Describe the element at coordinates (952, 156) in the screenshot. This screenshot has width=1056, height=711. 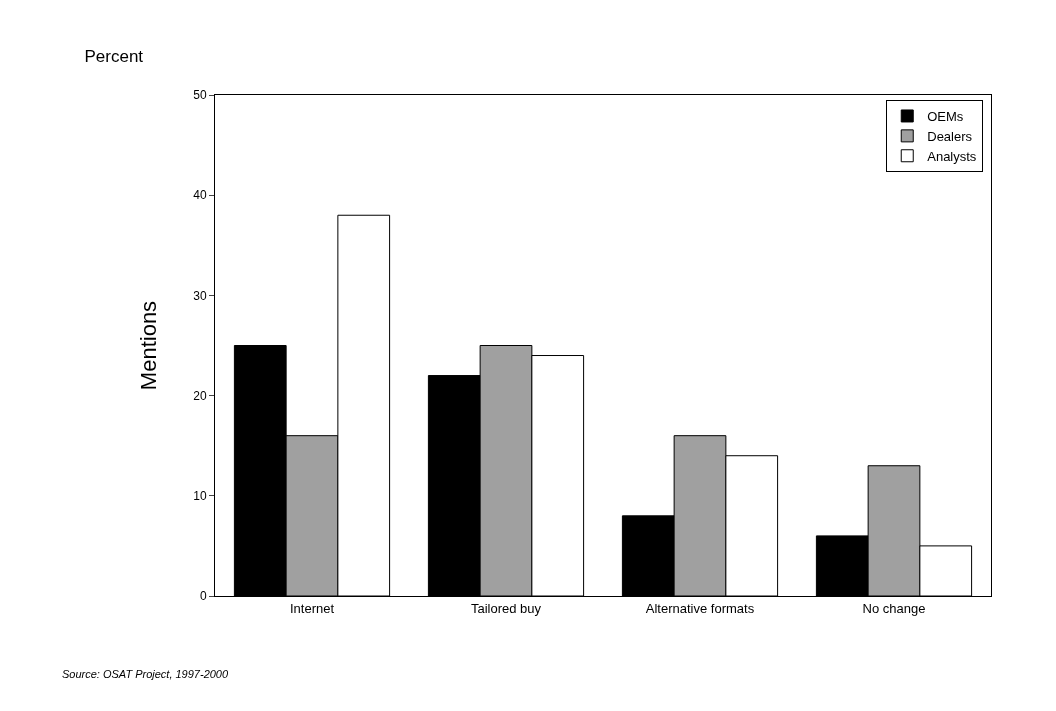
I see `legend-label: Analysts` at that location.